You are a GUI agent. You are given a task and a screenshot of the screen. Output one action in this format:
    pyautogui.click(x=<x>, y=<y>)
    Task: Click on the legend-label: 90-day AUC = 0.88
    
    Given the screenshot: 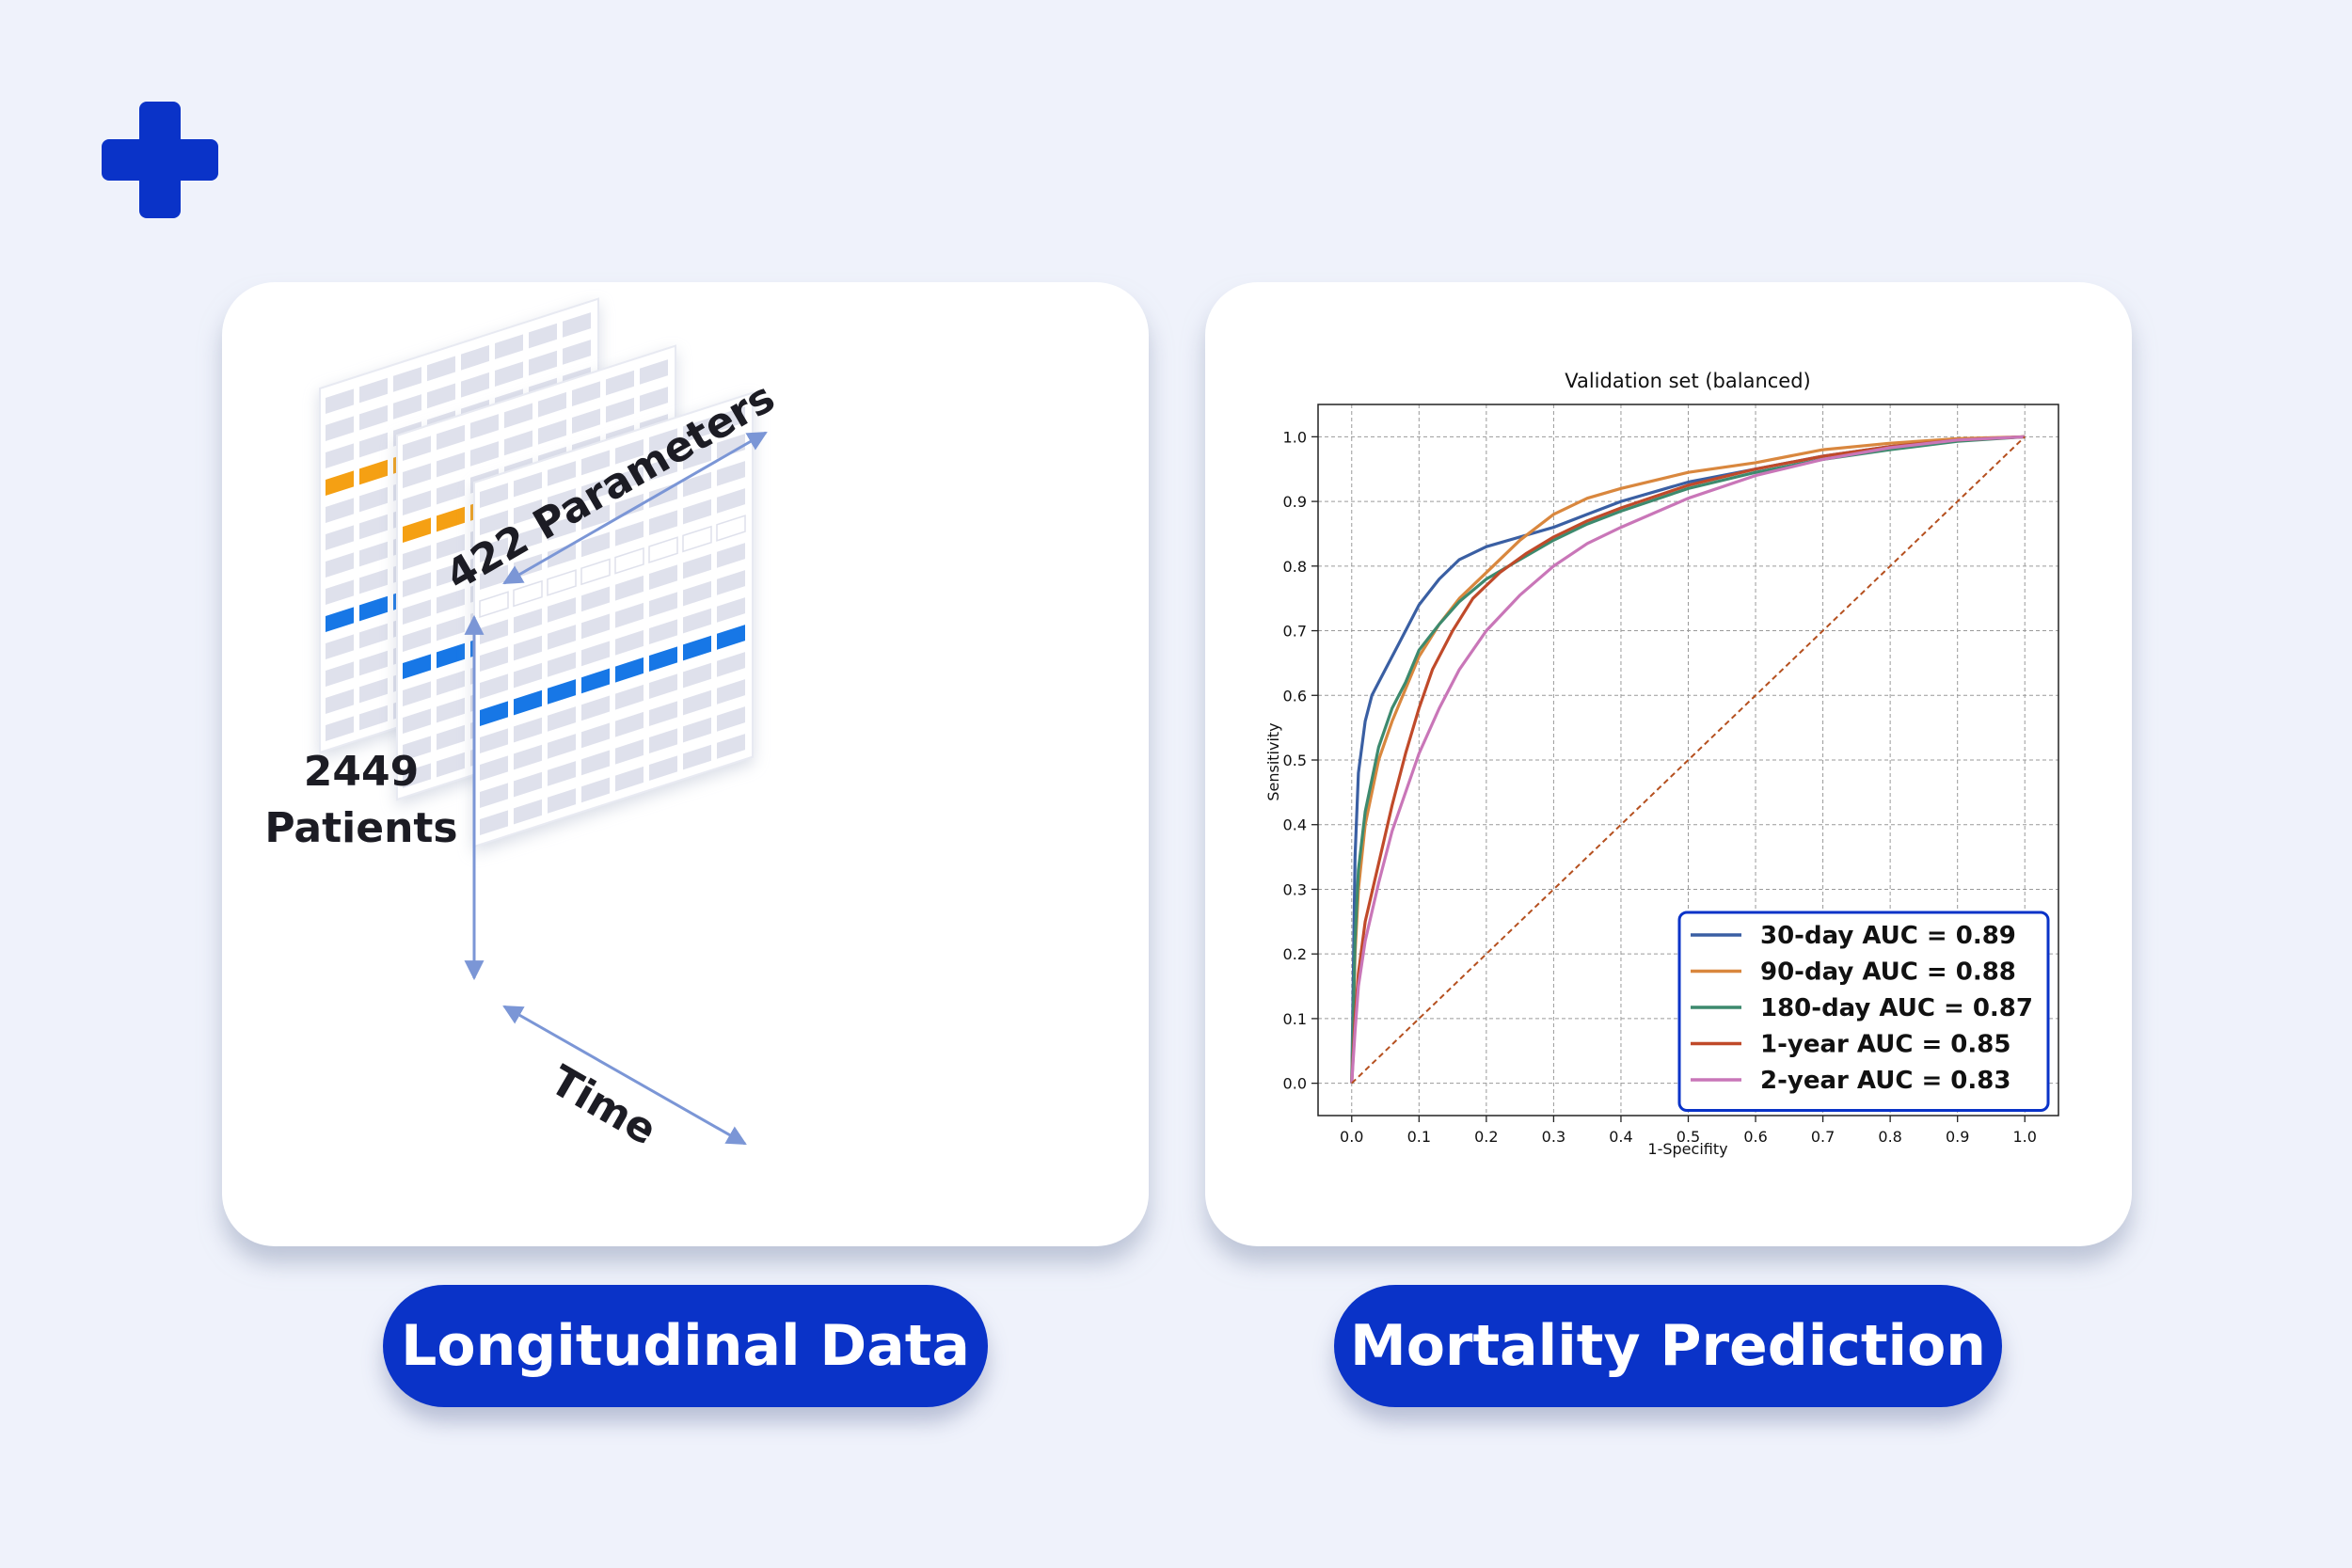 What is the action you would take?
    pyautogui.click(x=1888, y=972)
    